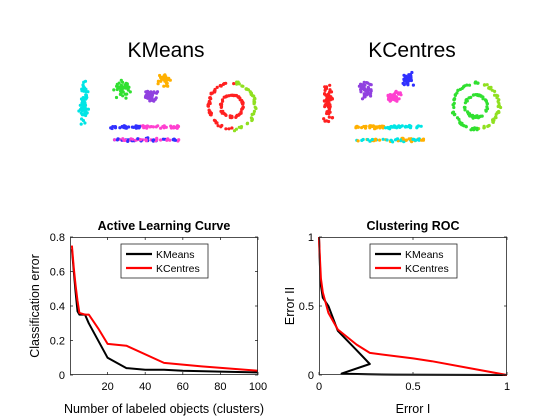  I want to click on scatter-points, so click(412, 107).